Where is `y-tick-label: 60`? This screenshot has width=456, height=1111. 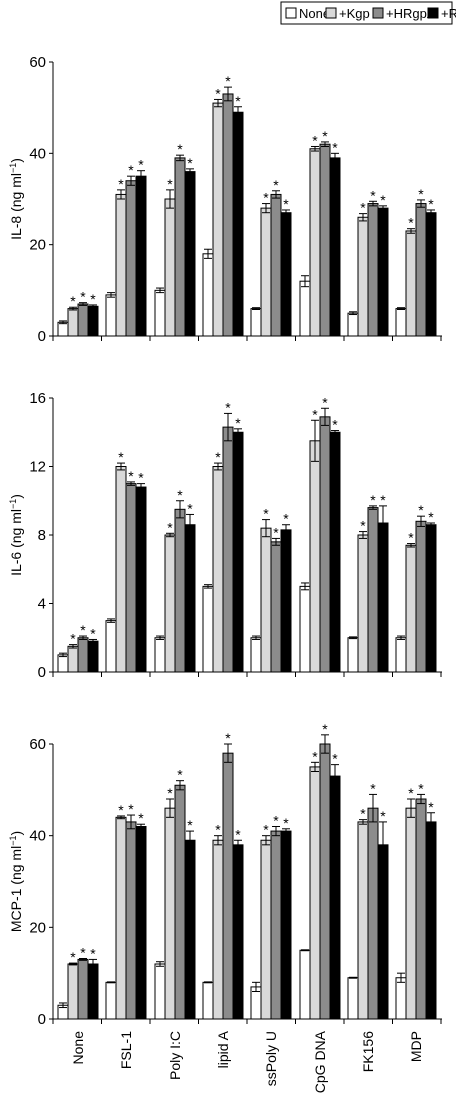 y-tick-label: 60 is located at coordinates (37, 744).